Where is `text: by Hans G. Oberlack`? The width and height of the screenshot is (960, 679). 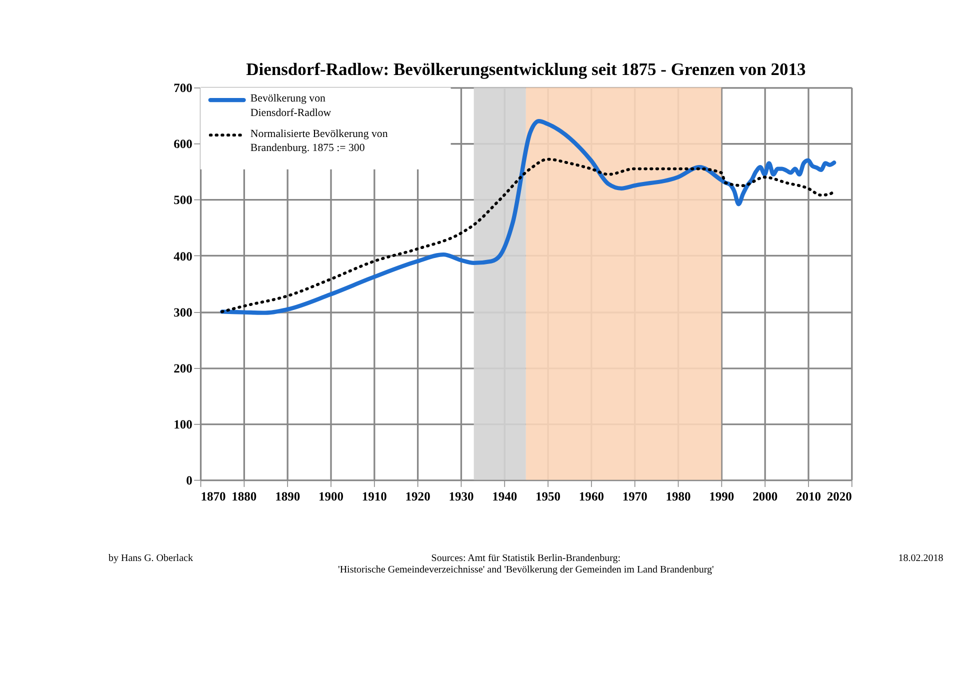
text: by Hans G. Oberlack is located at coordinates (150, 558).